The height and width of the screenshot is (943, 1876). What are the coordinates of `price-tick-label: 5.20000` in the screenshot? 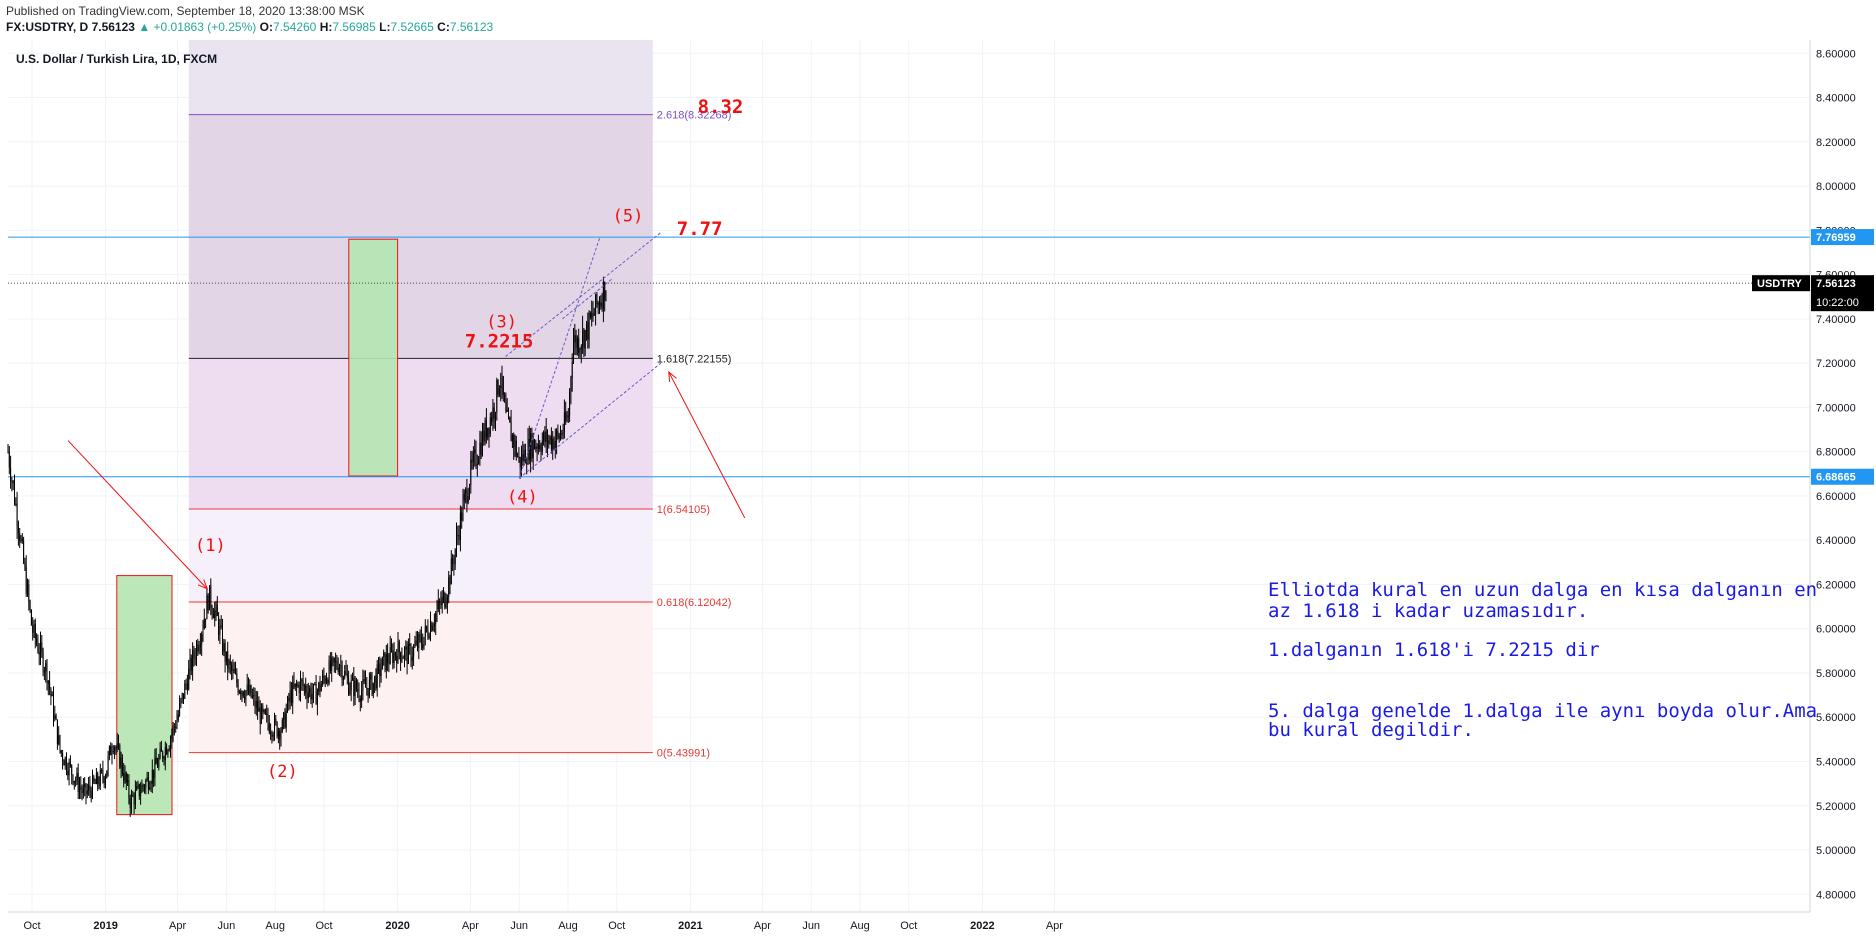 It's located at (1836, 807).